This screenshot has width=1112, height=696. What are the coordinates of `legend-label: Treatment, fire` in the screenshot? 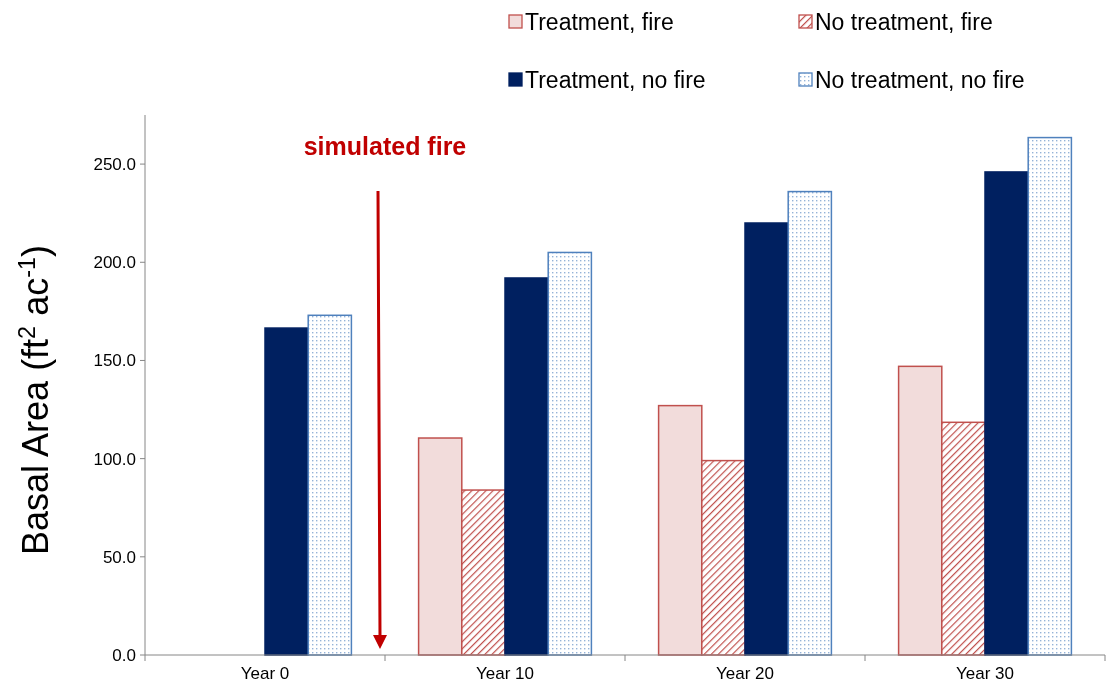 It's located at (599, 22).